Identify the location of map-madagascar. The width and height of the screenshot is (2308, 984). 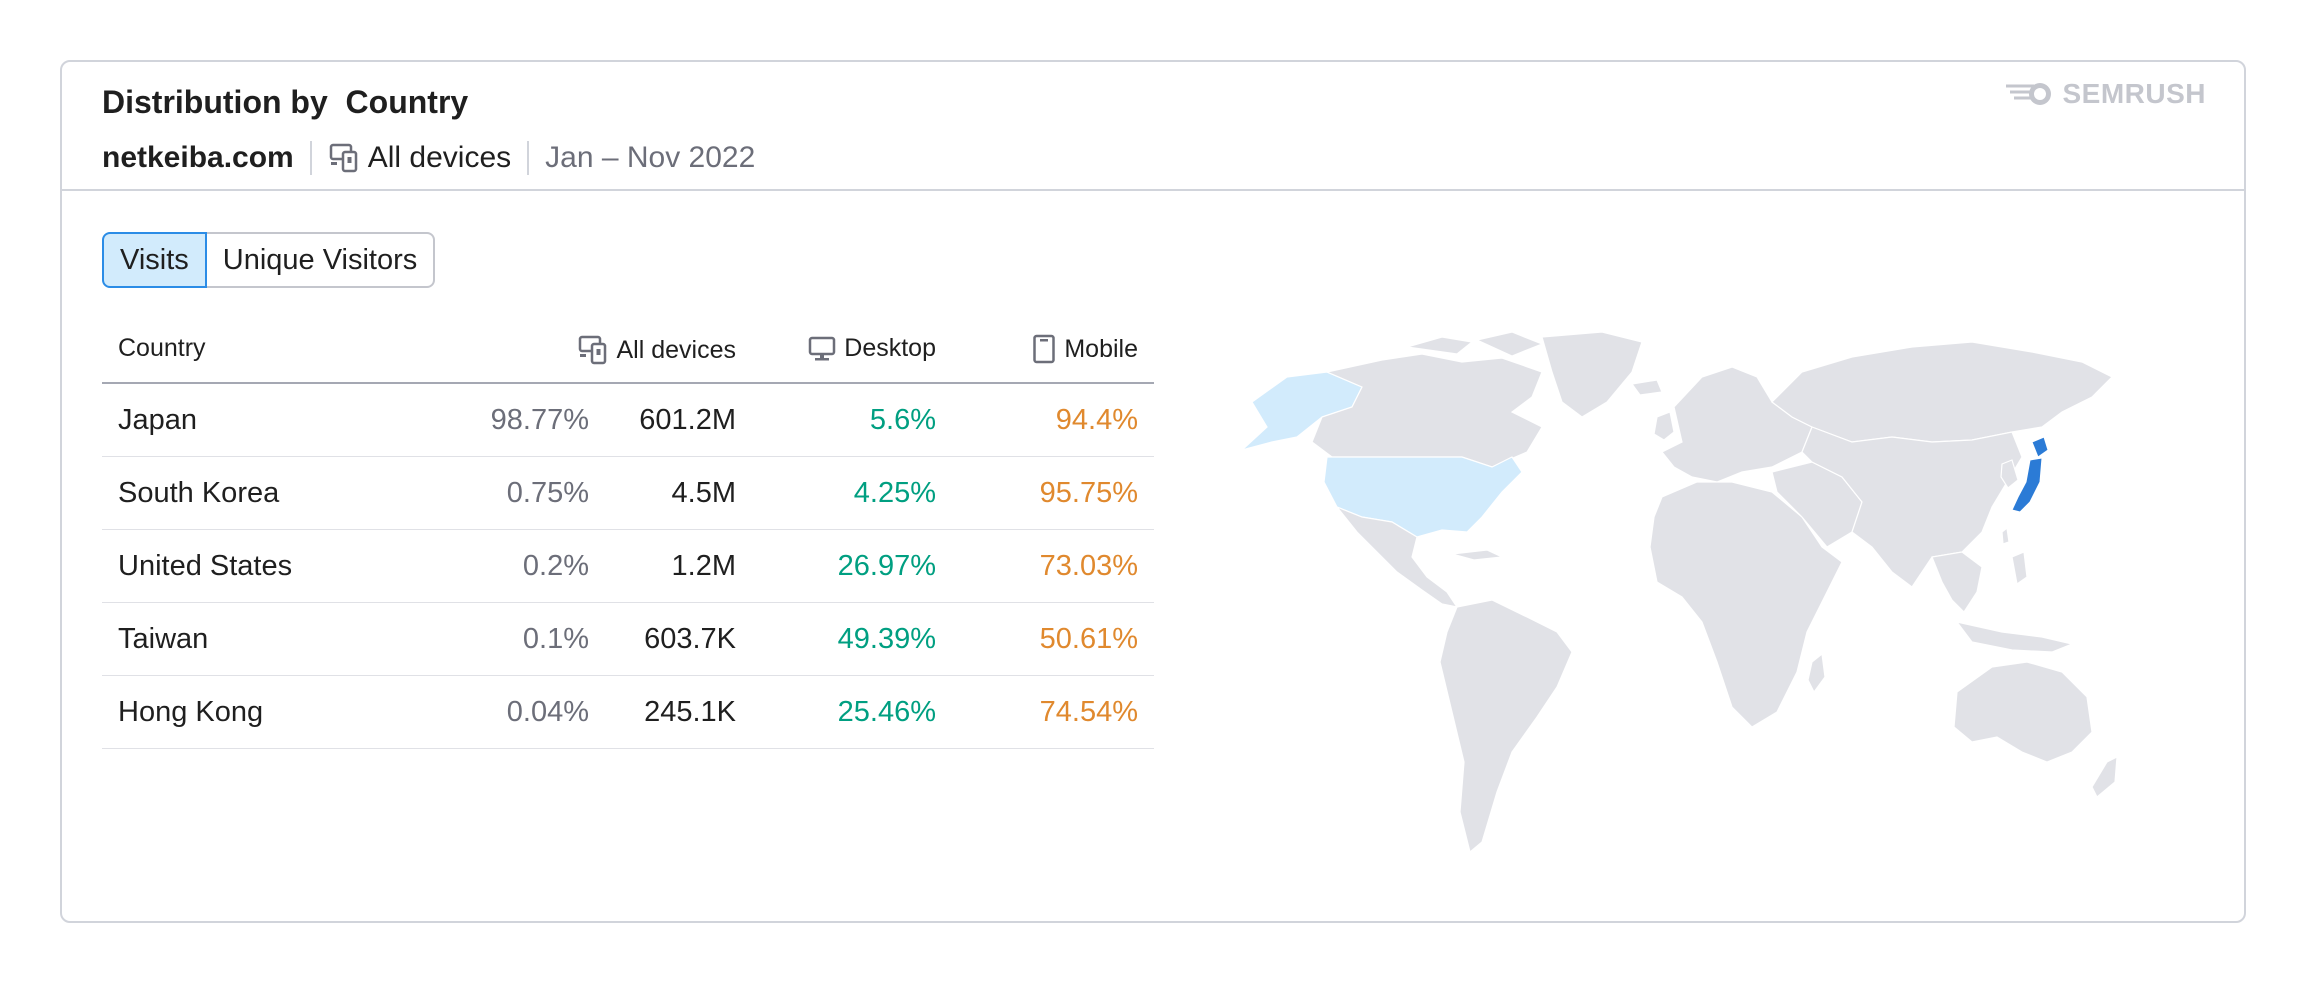
(1816, 673).